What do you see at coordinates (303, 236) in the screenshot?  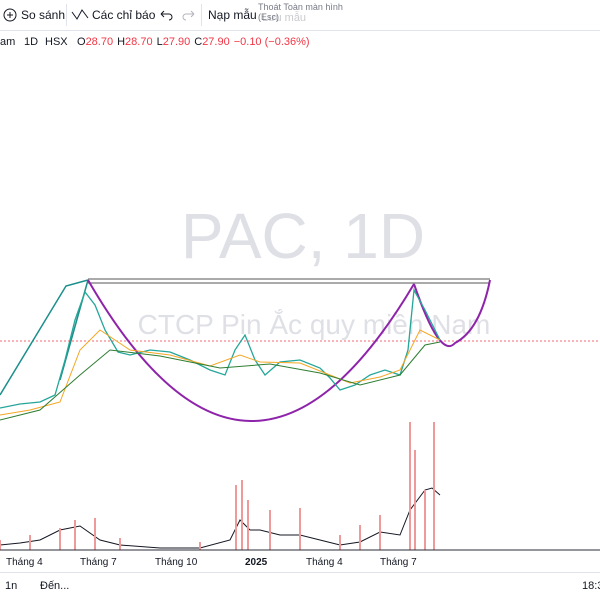 I see `watermark-title: PAC, 1D` at bounding box center [303, 236].